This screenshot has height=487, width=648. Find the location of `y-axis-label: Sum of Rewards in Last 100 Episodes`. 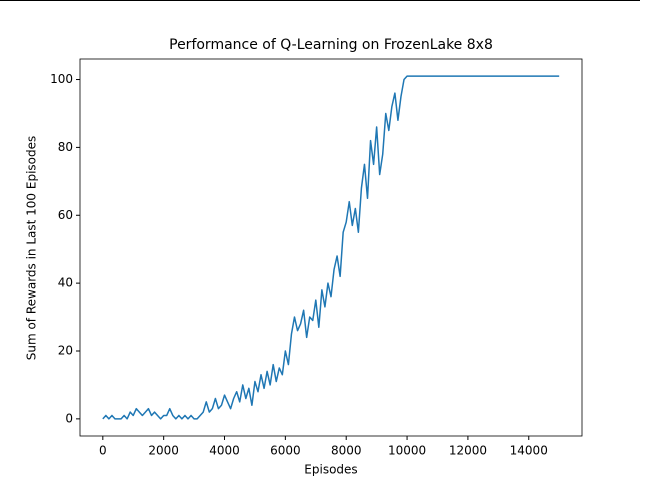

y-axis-label: Sum of Rewards in Last 100 Episodes is located at coordinates (32, 248).